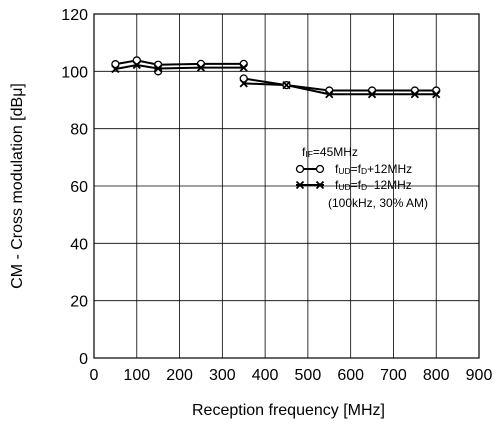 This screenshot has height=425, width=500. What do you see at coordinates (74, 72) in the screenshot?
I see `y-tick-label: 100` at bounding box center [74, 72].